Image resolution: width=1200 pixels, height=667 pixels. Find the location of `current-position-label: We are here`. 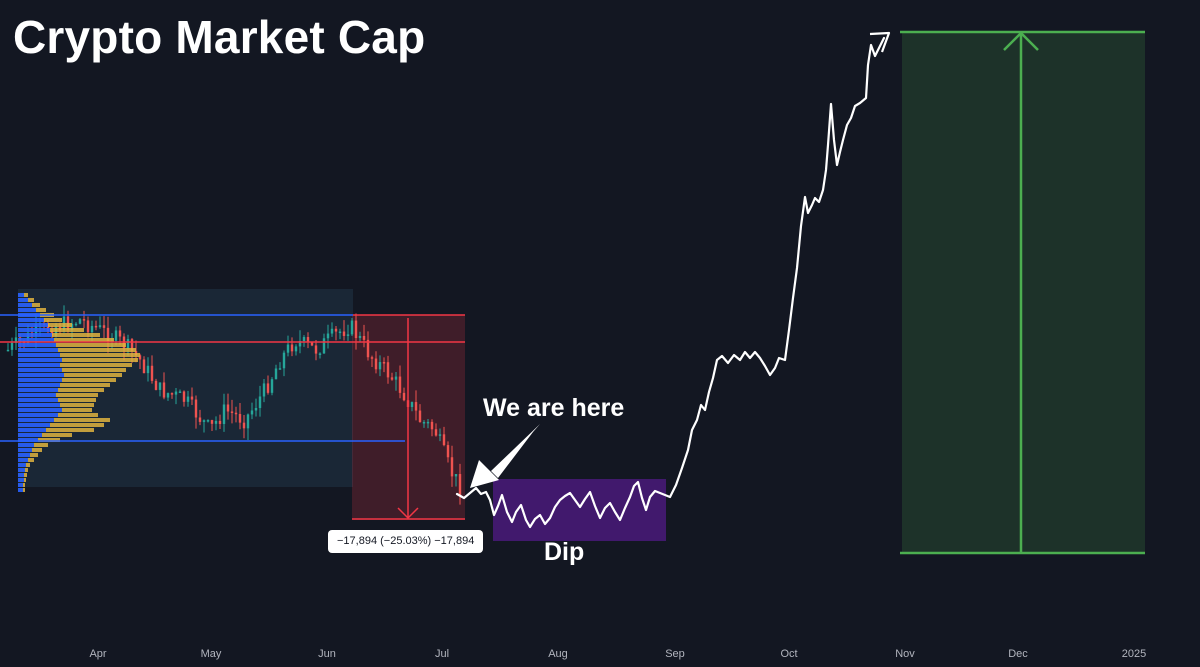

current-position-label: We are here is located at coordinates (554, 408).